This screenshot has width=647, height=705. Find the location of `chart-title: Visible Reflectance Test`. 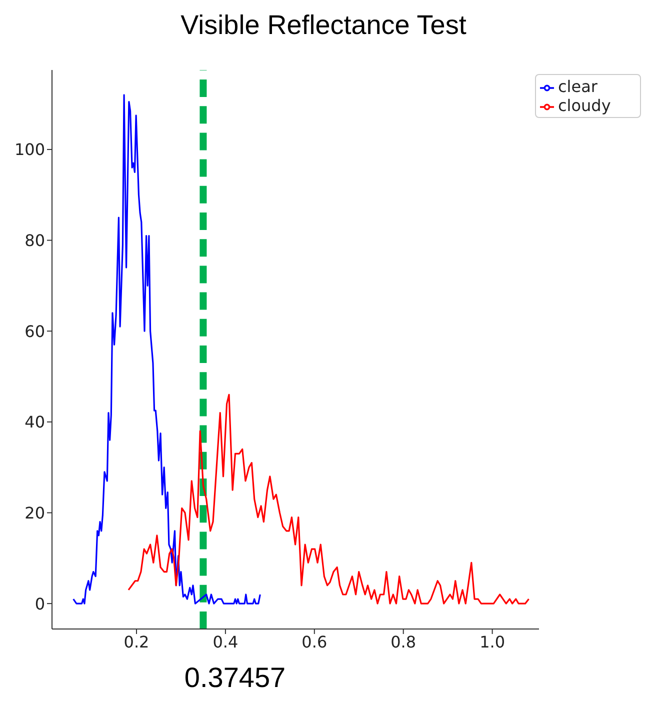

chart-title: Visible Reflectance Test is located at coordinates (324, 25).